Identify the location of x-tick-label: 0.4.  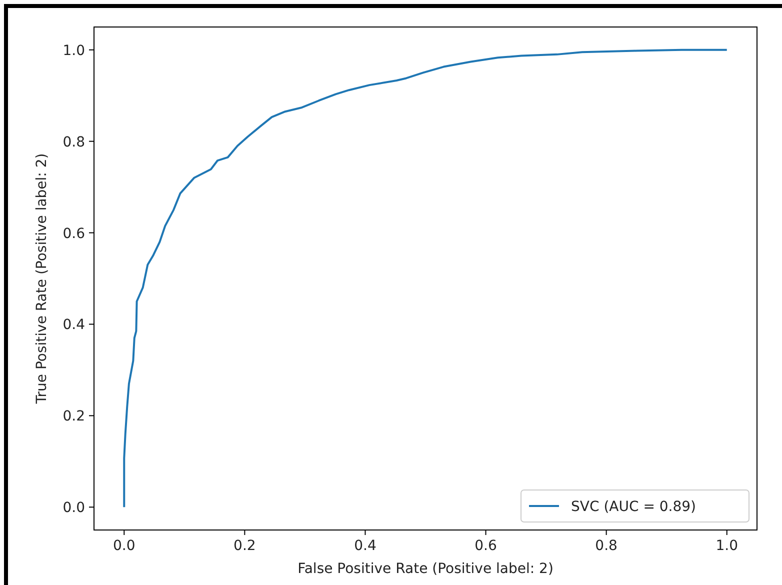
(365, 546).